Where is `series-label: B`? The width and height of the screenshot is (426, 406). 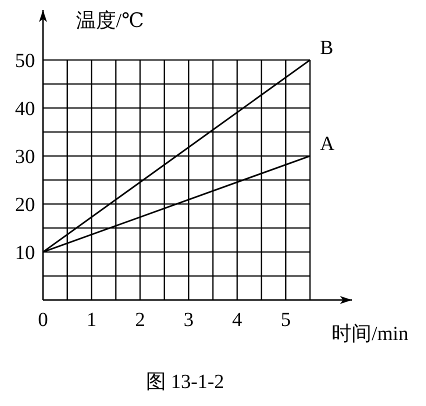 series-label: B is located at coordinates (327, 48).